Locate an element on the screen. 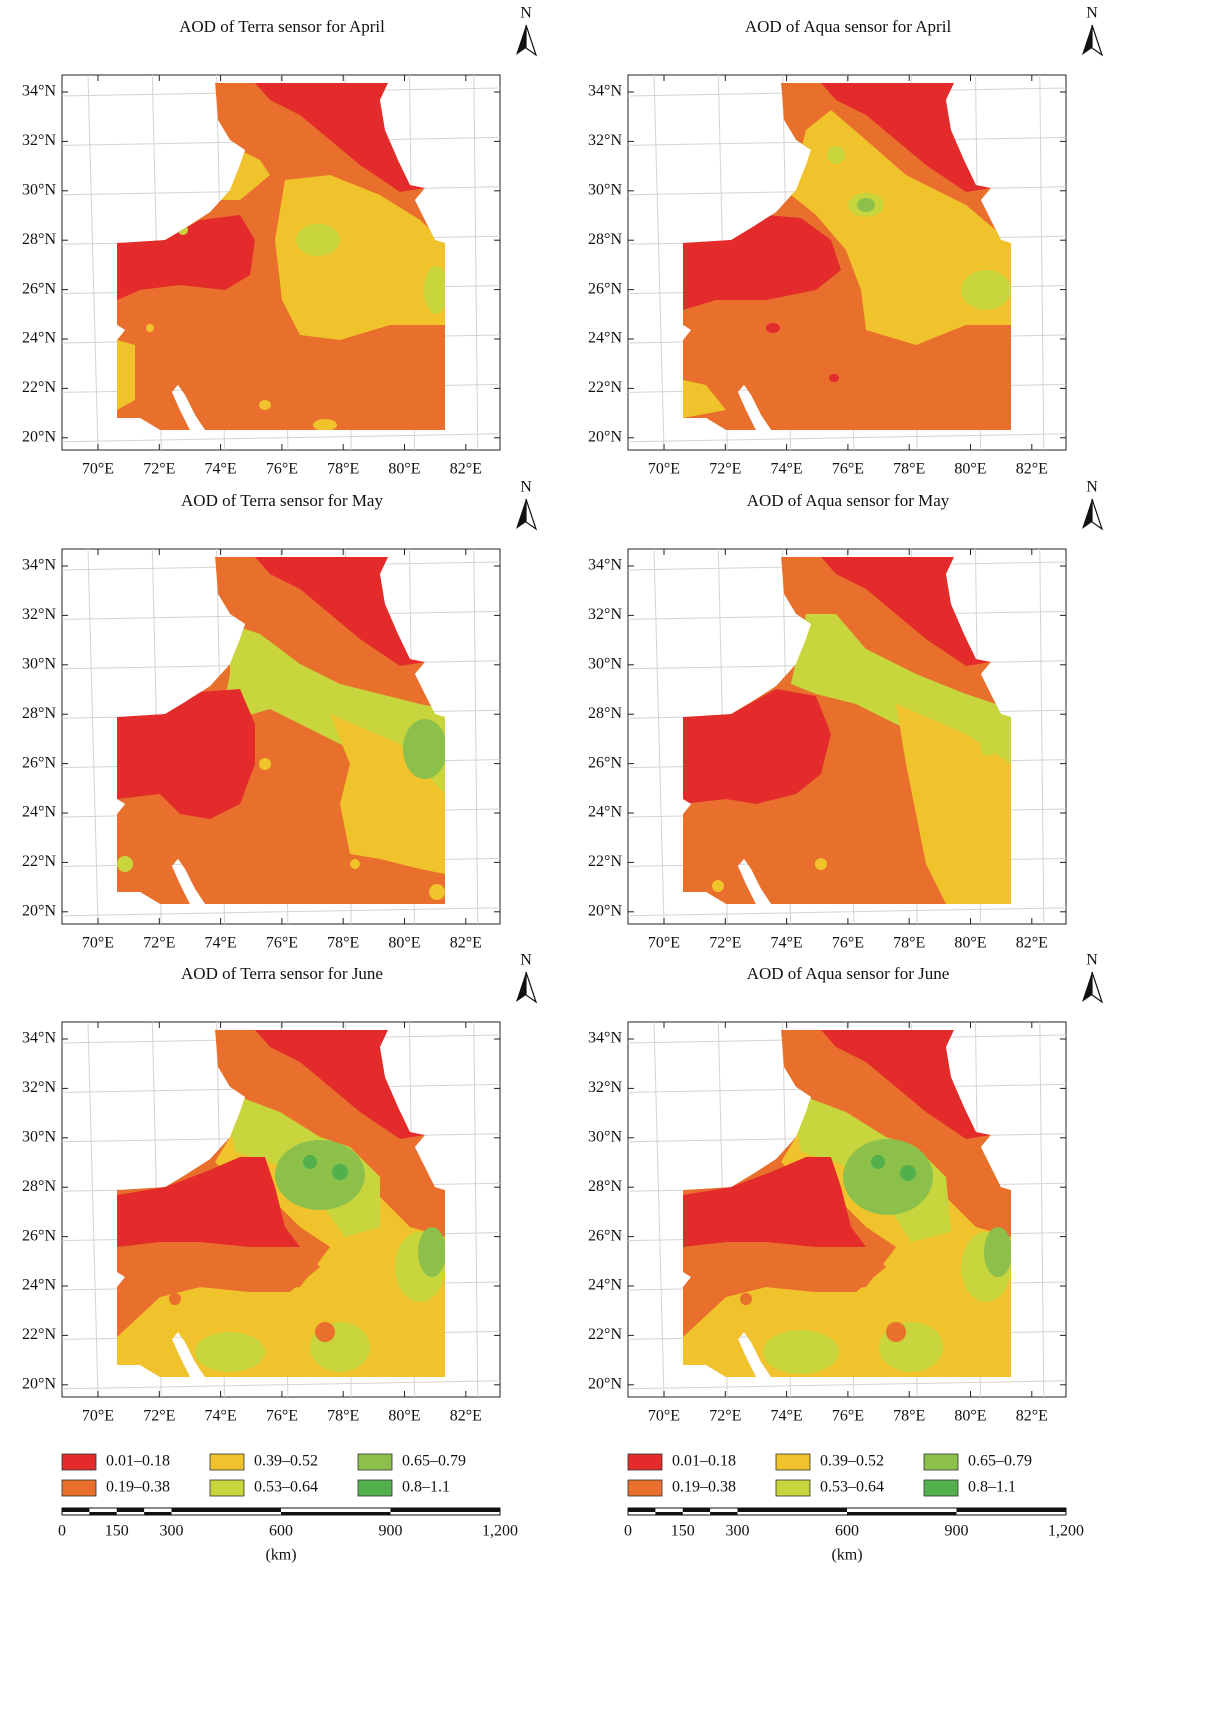 Image resolution: width=1220 pixels, height=1728 pixels. scale-unit: (km) is located at coordinates (280, 1555).